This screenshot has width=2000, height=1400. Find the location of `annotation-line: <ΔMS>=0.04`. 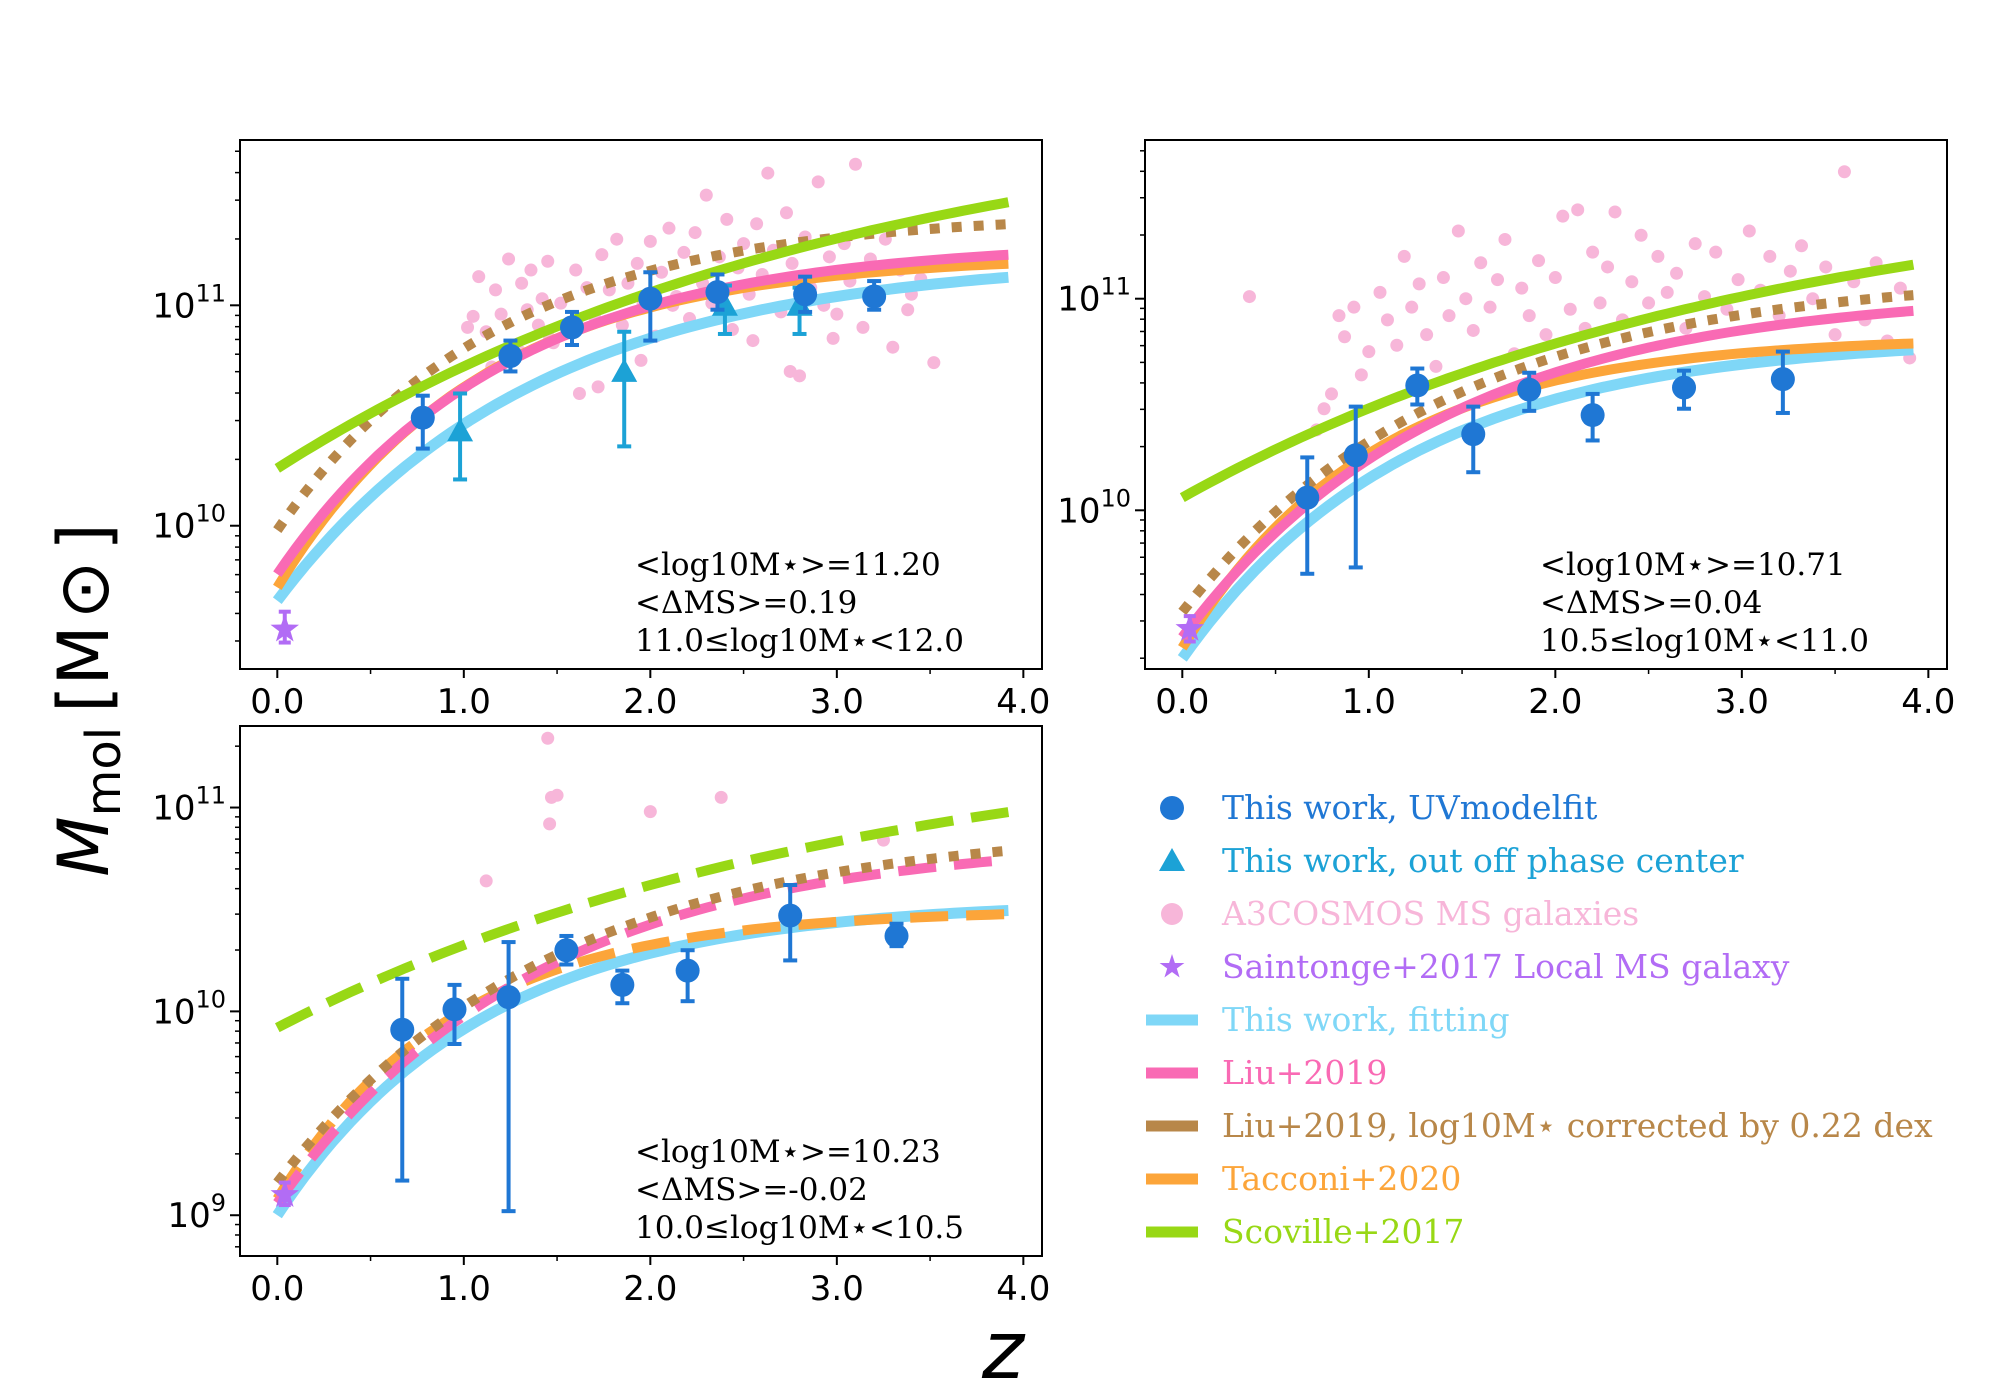

annotation-line: <ΔMS>=0.04 is located at coordinates (1651, 603).